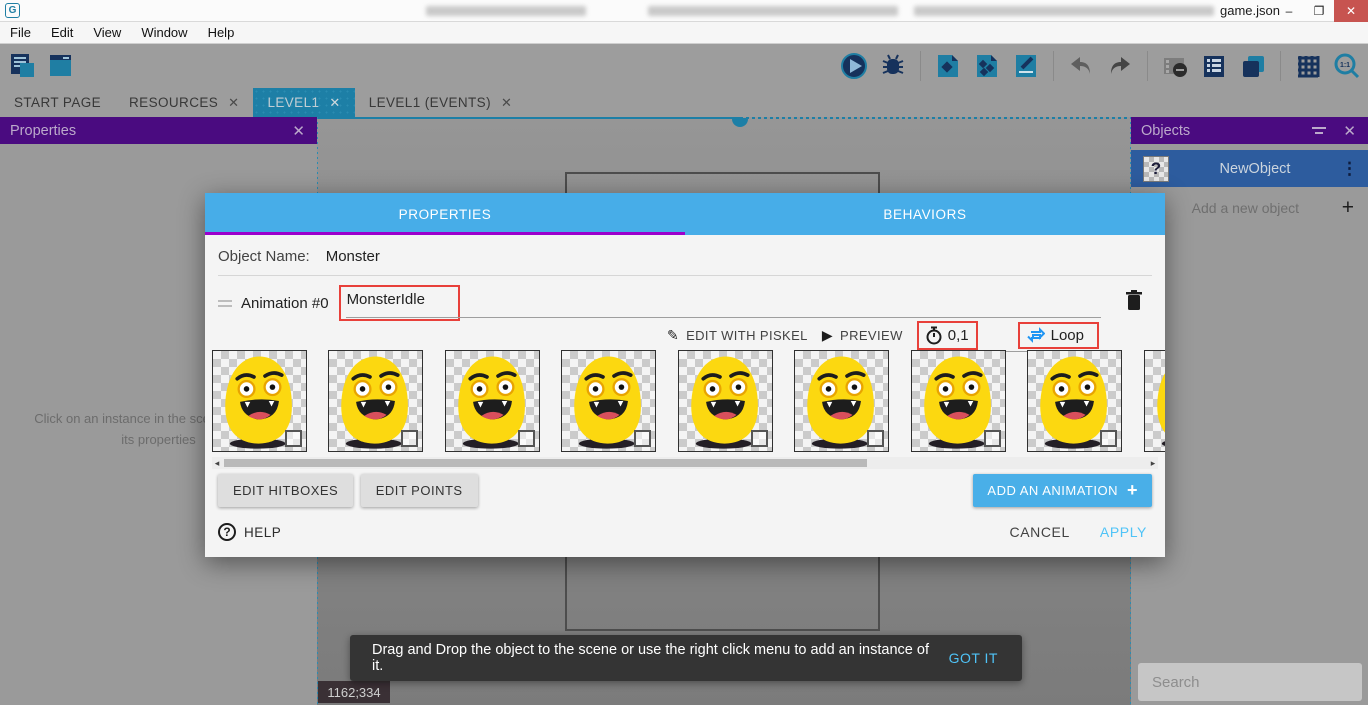 This screenshot has height=705, width=1368. What do you see at coordinates (1347, 66) in the screenshot?
I see `zoom-1-1-icon: 1:1` at bounding box center [1347, 66].